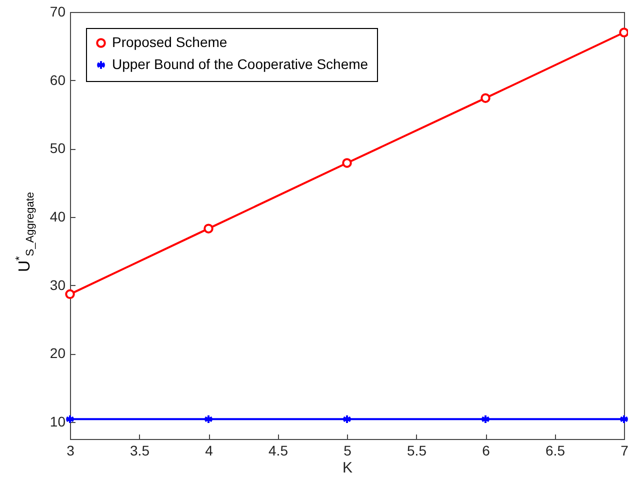 This screenshot has width=636, height=484. What do you see at coordinates (70, 450) in the screenshot?
I see `x-tick-label: 3` at bounding box center [70, 450].